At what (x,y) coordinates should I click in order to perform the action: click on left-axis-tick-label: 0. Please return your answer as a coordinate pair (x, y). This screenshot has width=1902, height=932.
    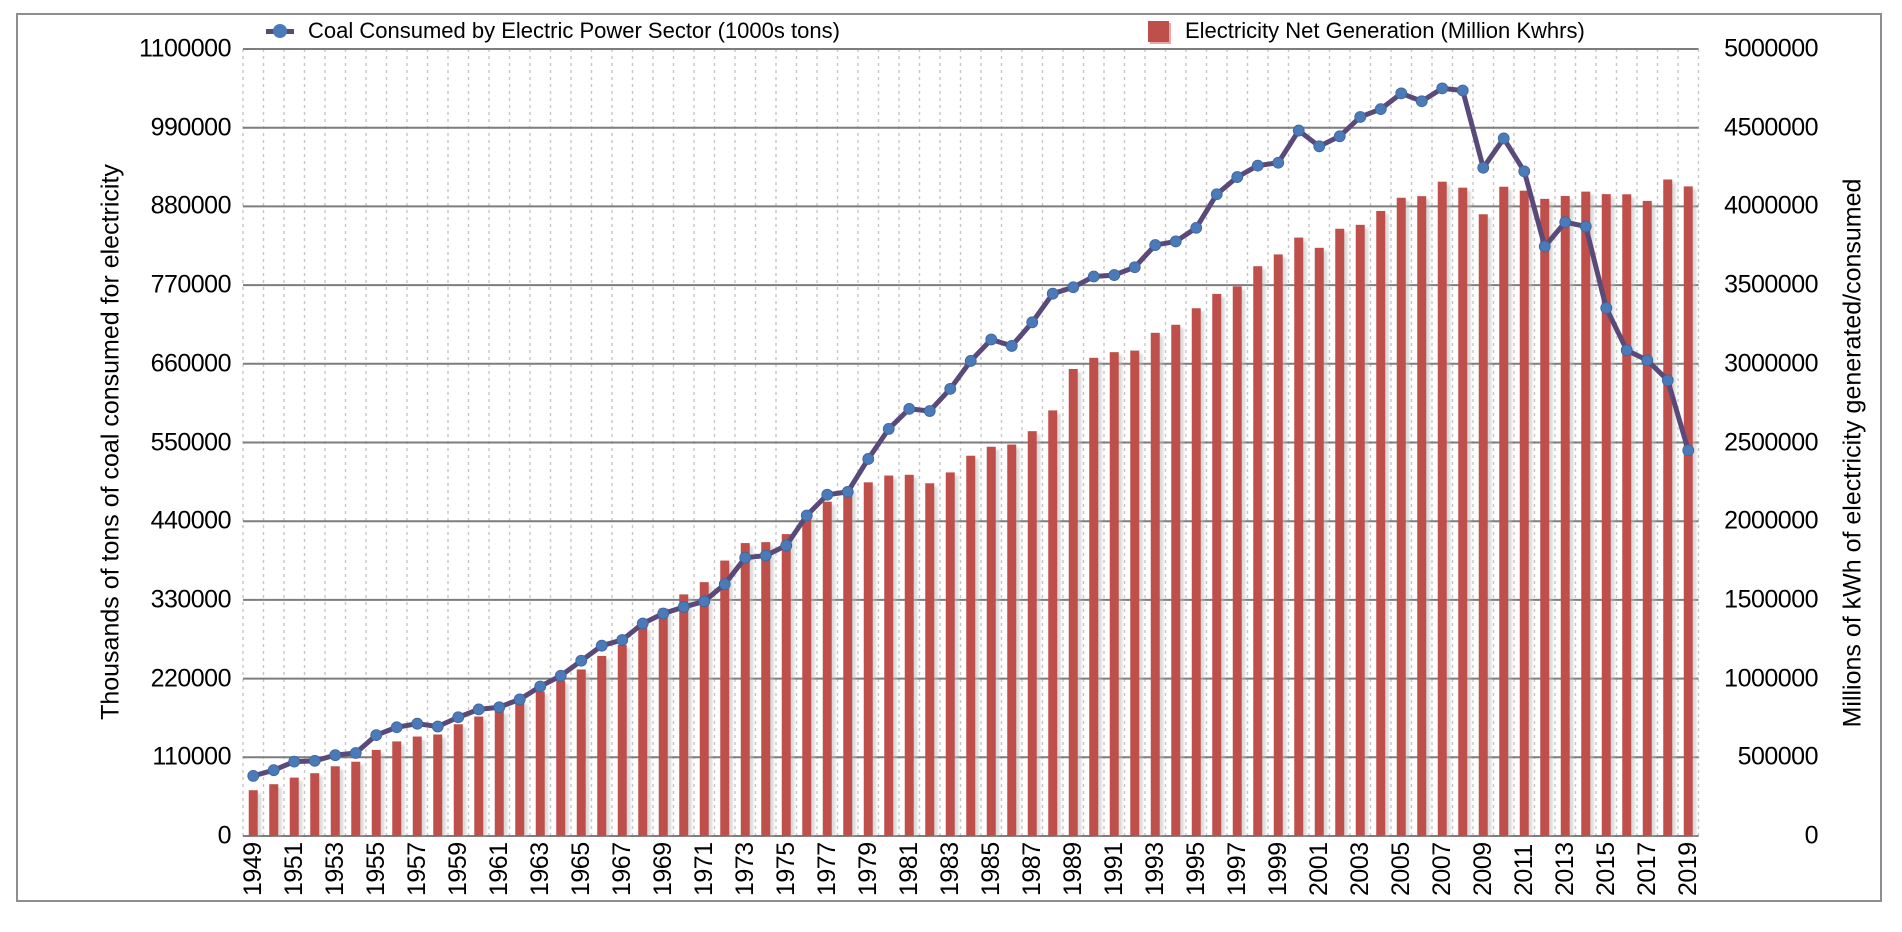
    Looking at the image, I should click on (224, 835).